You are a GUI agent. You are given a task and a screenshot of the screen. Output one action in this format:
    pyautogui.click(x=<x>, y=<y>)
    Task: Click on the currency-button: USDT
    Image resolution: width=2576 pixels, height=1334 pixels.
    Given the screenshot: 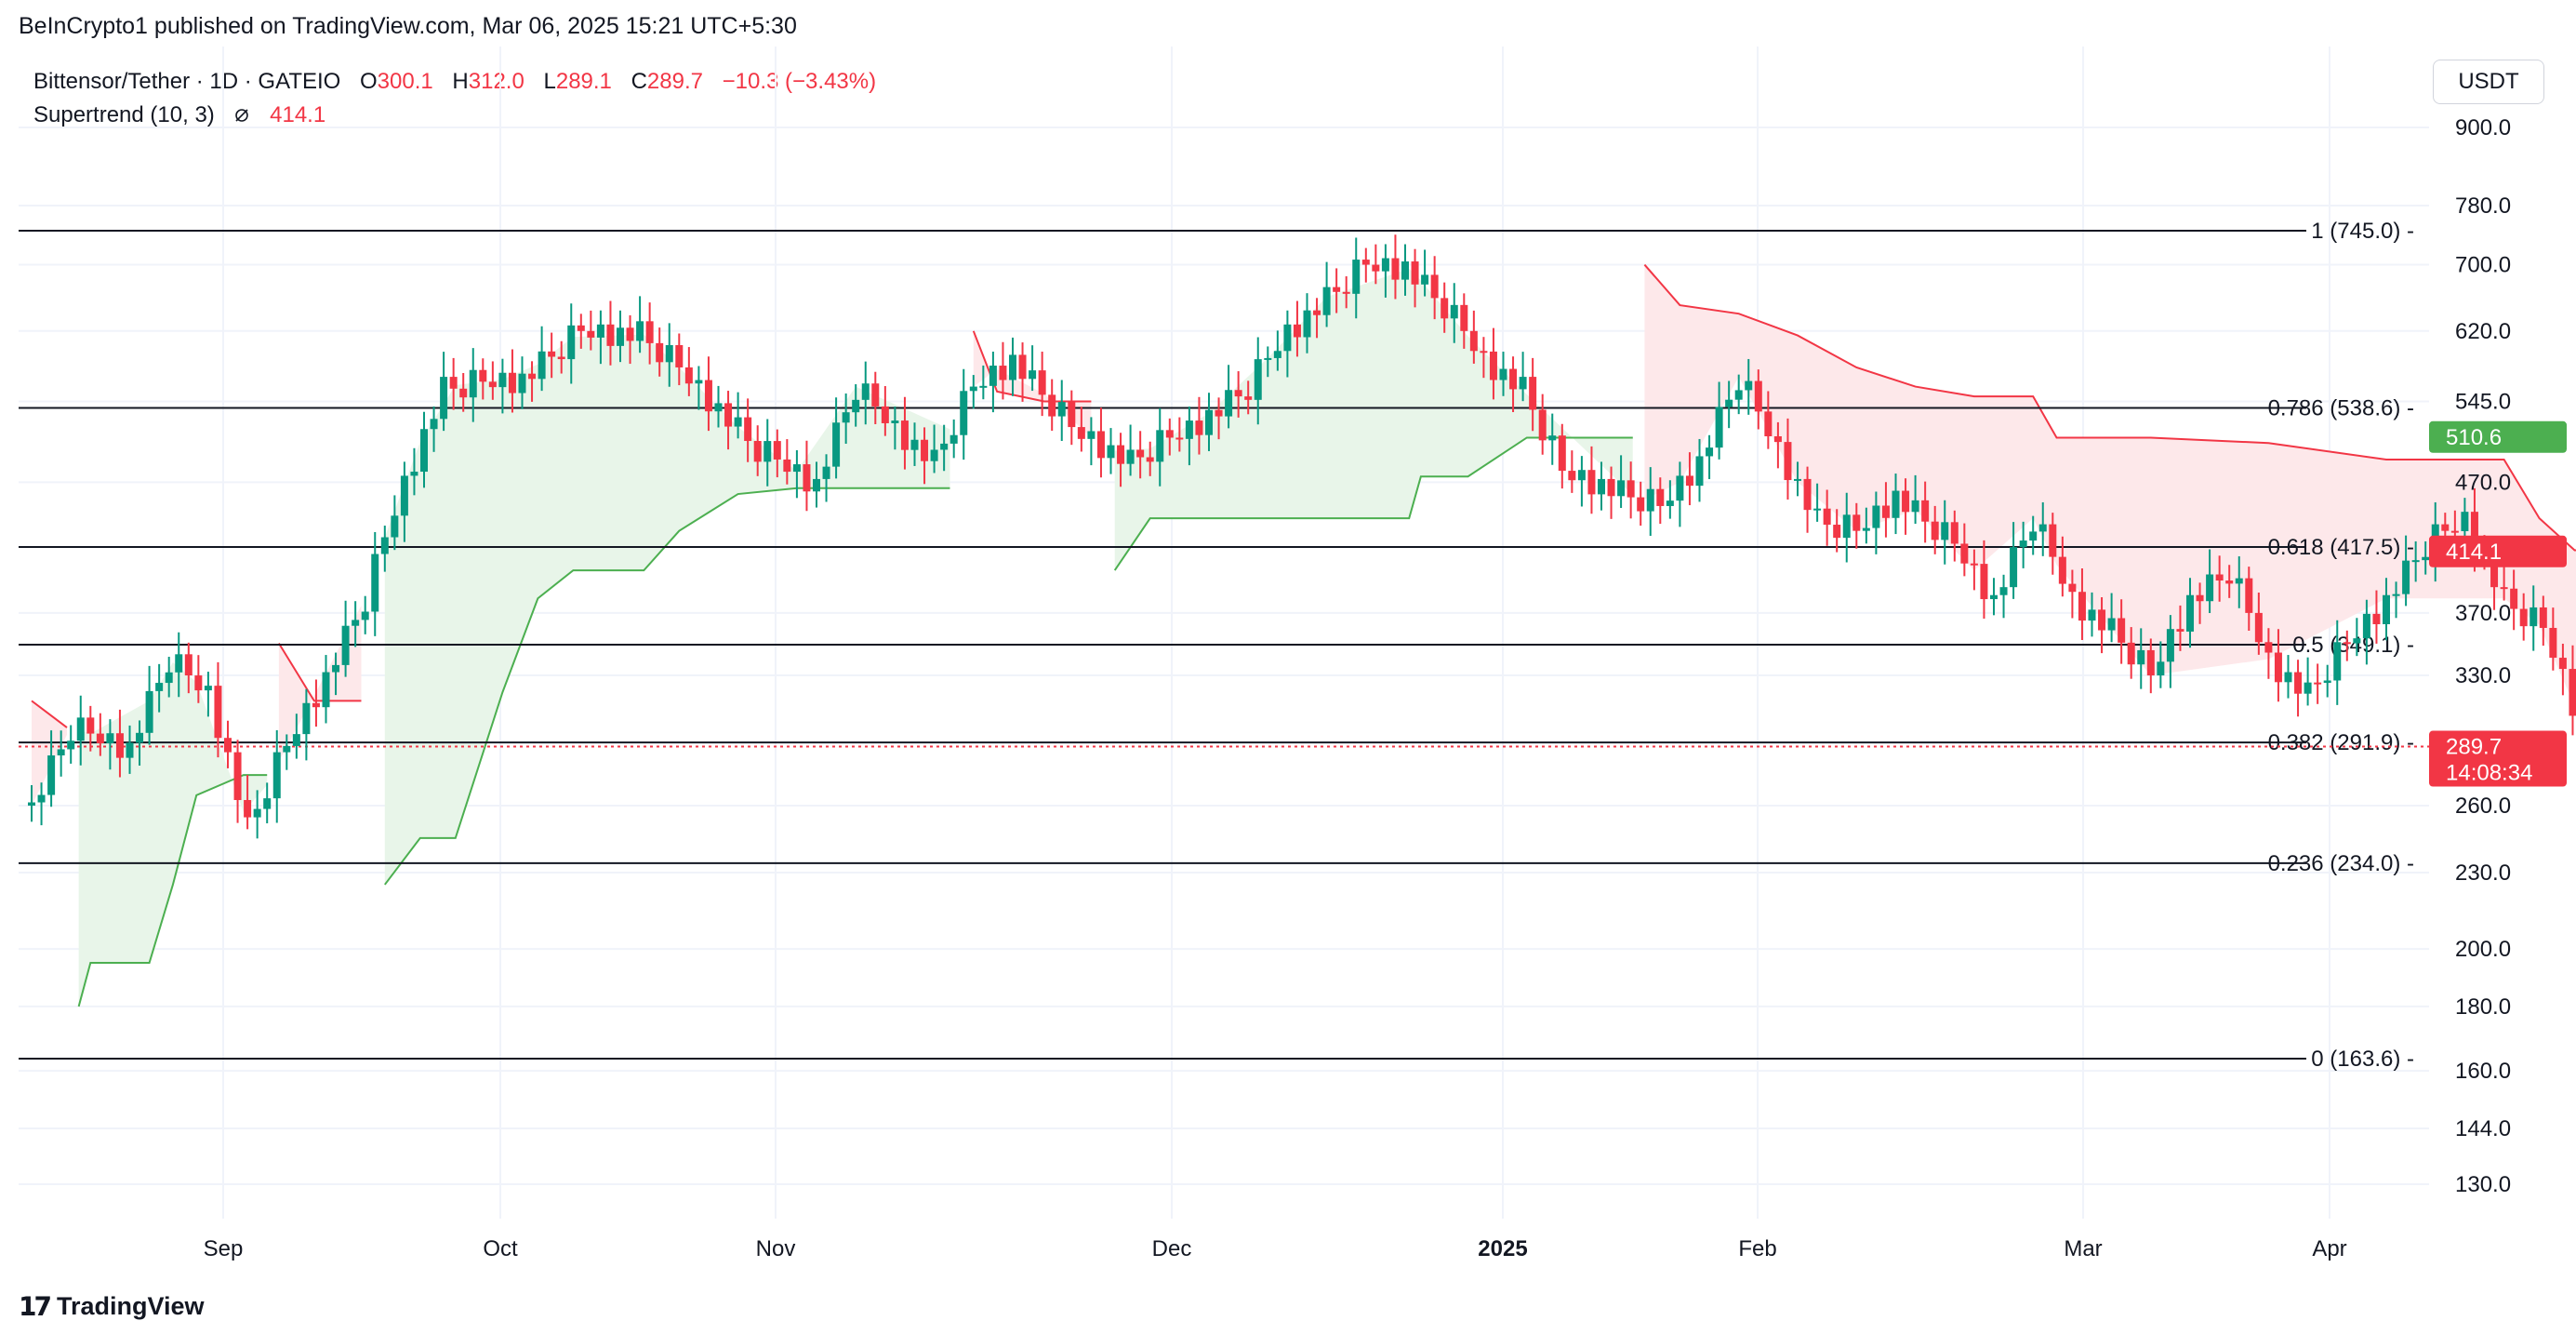 What is the action you would take?
    pyautogui.click(x=2488, y=82)
    